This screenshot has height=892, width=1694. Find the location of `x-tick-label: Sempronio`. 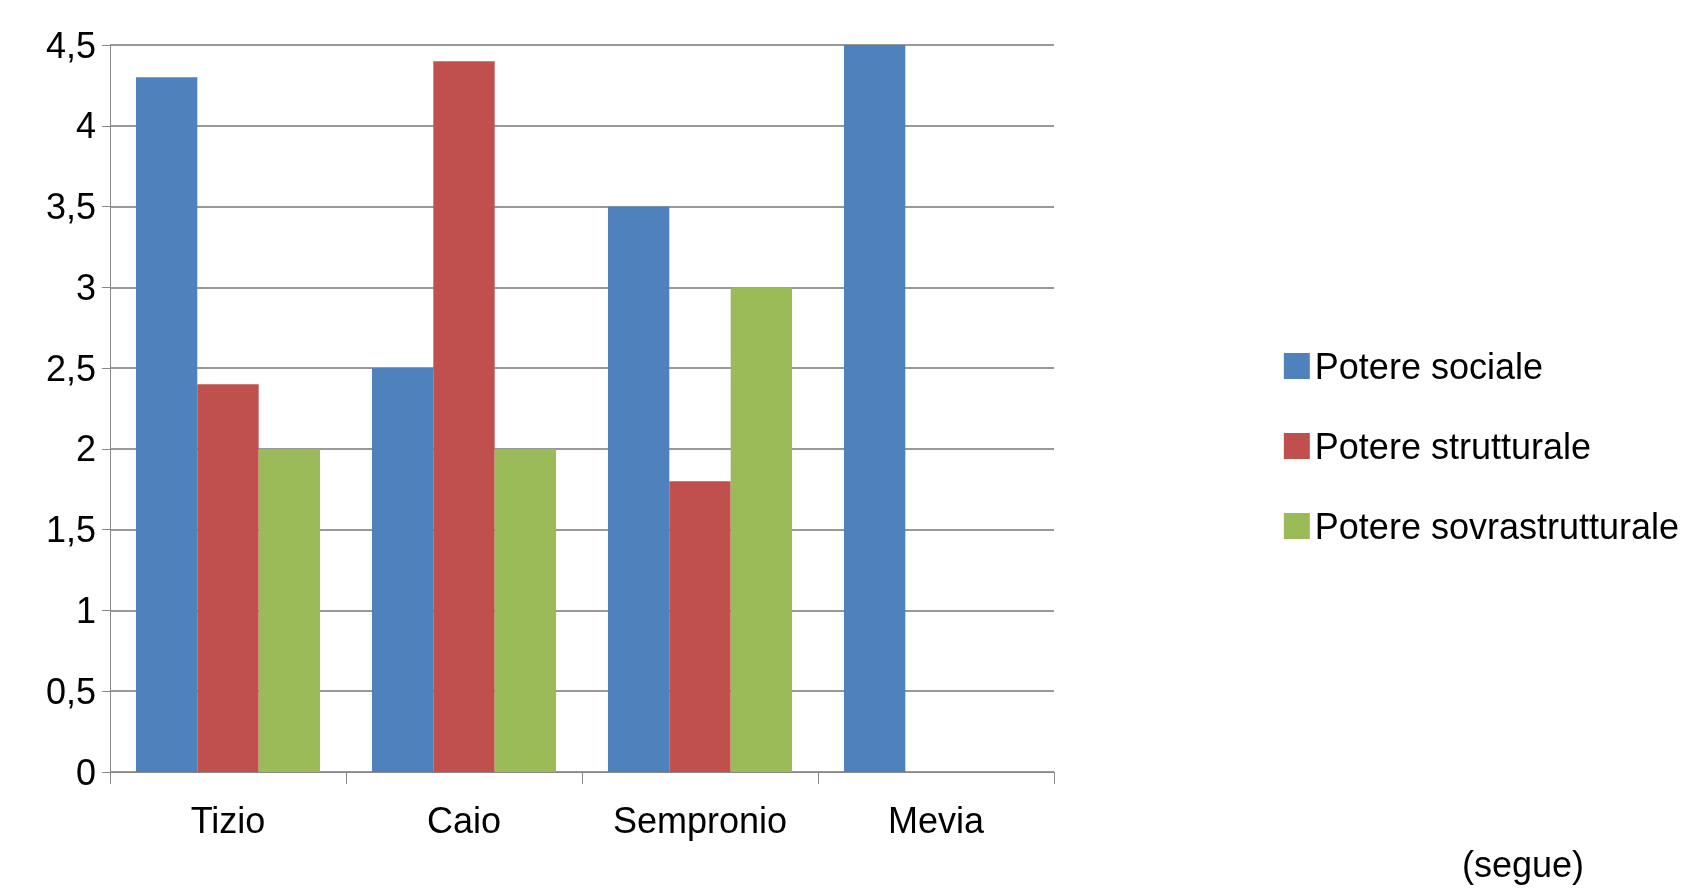

x-tick-label: Sempronio is located at coordinates (700, 820).